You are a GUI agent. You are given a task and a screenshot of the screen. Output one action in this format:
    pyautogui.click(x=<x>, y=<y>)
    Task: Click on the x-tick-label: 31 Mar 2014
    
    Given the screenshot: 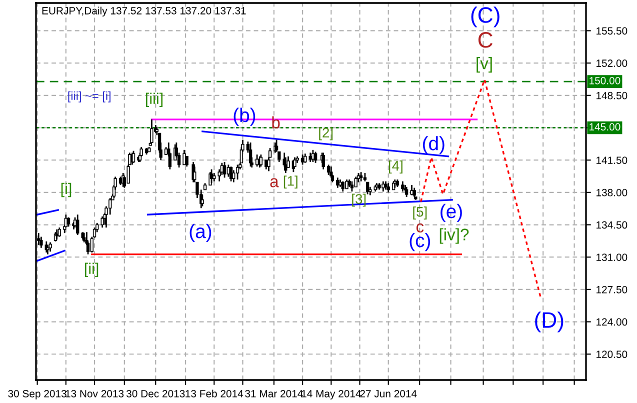 What is the action you would take?
    pyautogui.click(x=274, y=394)
    